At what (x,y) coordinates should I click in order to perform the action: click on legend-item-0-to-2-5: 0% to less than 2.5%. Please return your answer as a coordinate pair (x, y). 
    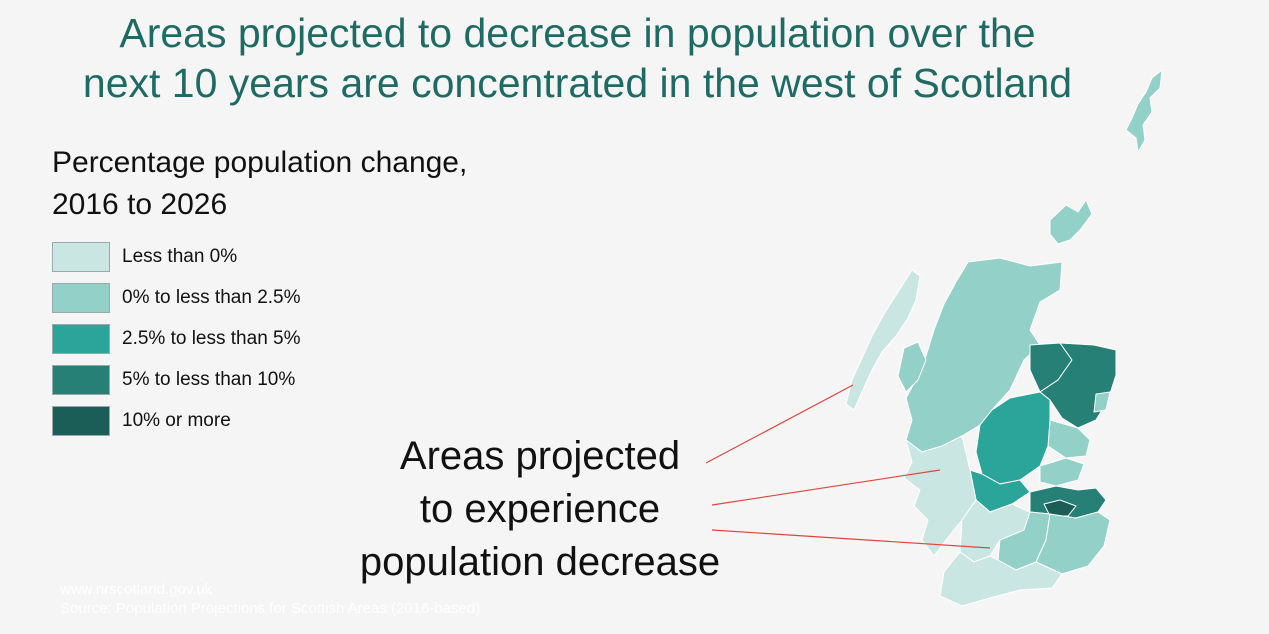
    Looking at the image, I should click on (176, 297).